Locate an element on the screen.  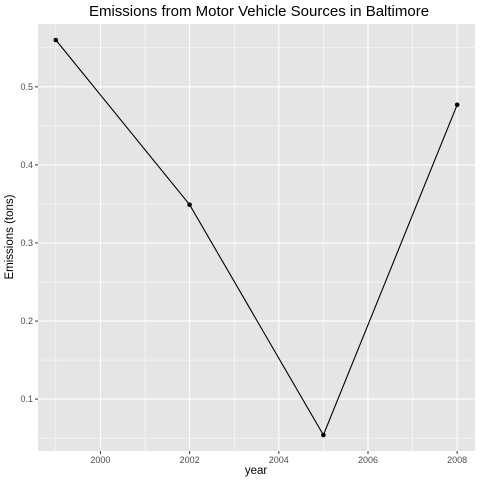
y-axis-title: Emissions (tons) is located at coordinates (10, 236).